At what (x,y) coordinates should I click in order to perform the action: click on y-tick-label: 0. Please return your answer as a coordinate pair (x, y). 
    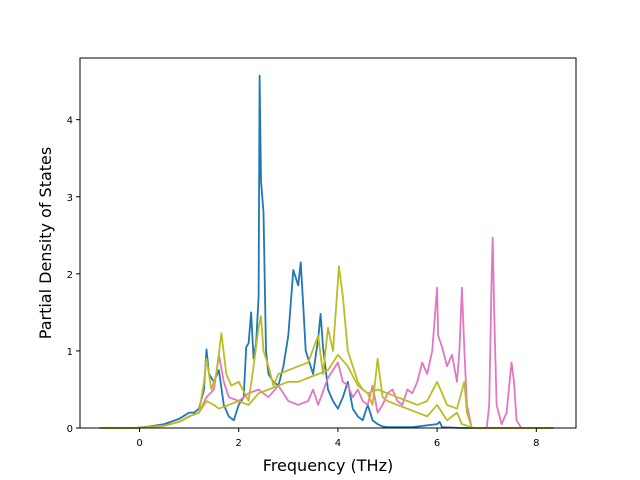
    Looking at the image, I should click on (70, 429).